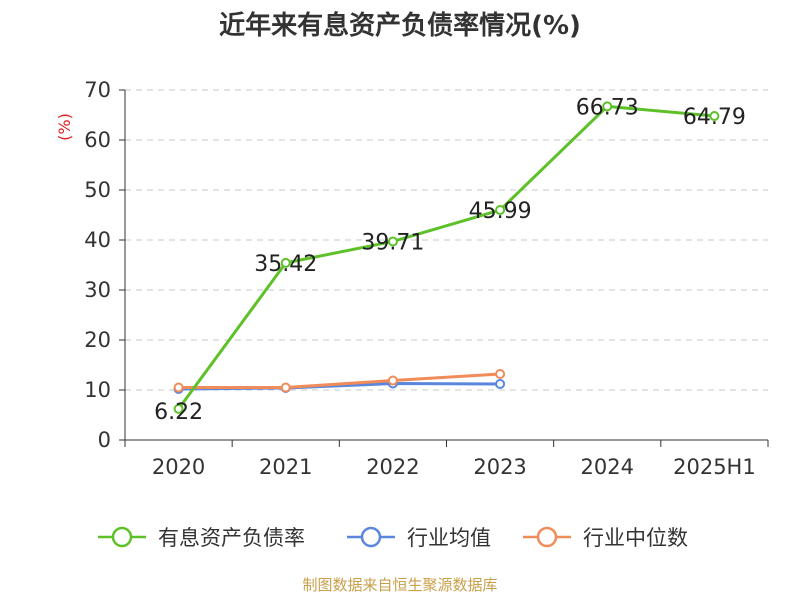  Describe the element at coordinates (97, 240) in the screenshot. I see `y-tick-label: 40` at that location.